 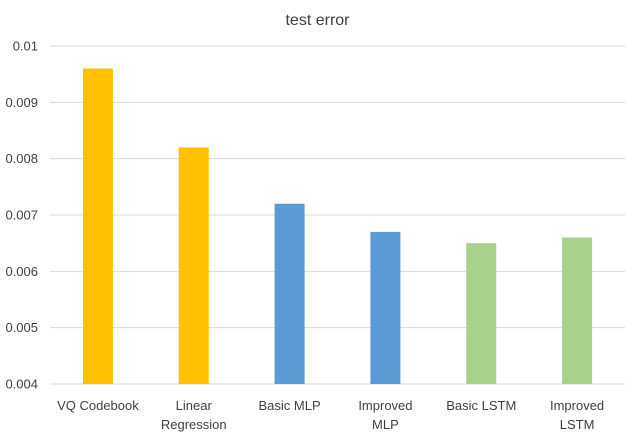 What do you see at coordinates (21, 102) in the screenshot?
I see `y-tick-label: 0.009` at bounding box center [21, 102].